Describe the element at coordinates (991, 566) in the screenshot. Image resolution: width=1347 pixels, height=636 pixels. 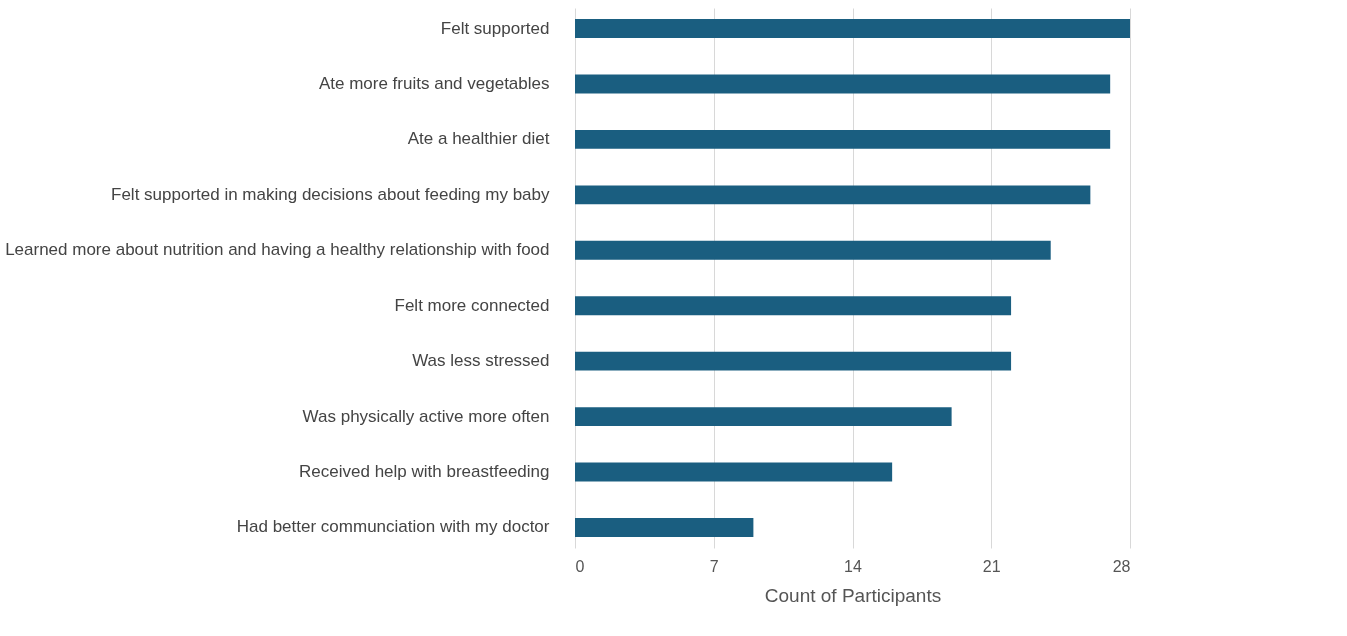
I see `x-tick-label: 21` at that location.